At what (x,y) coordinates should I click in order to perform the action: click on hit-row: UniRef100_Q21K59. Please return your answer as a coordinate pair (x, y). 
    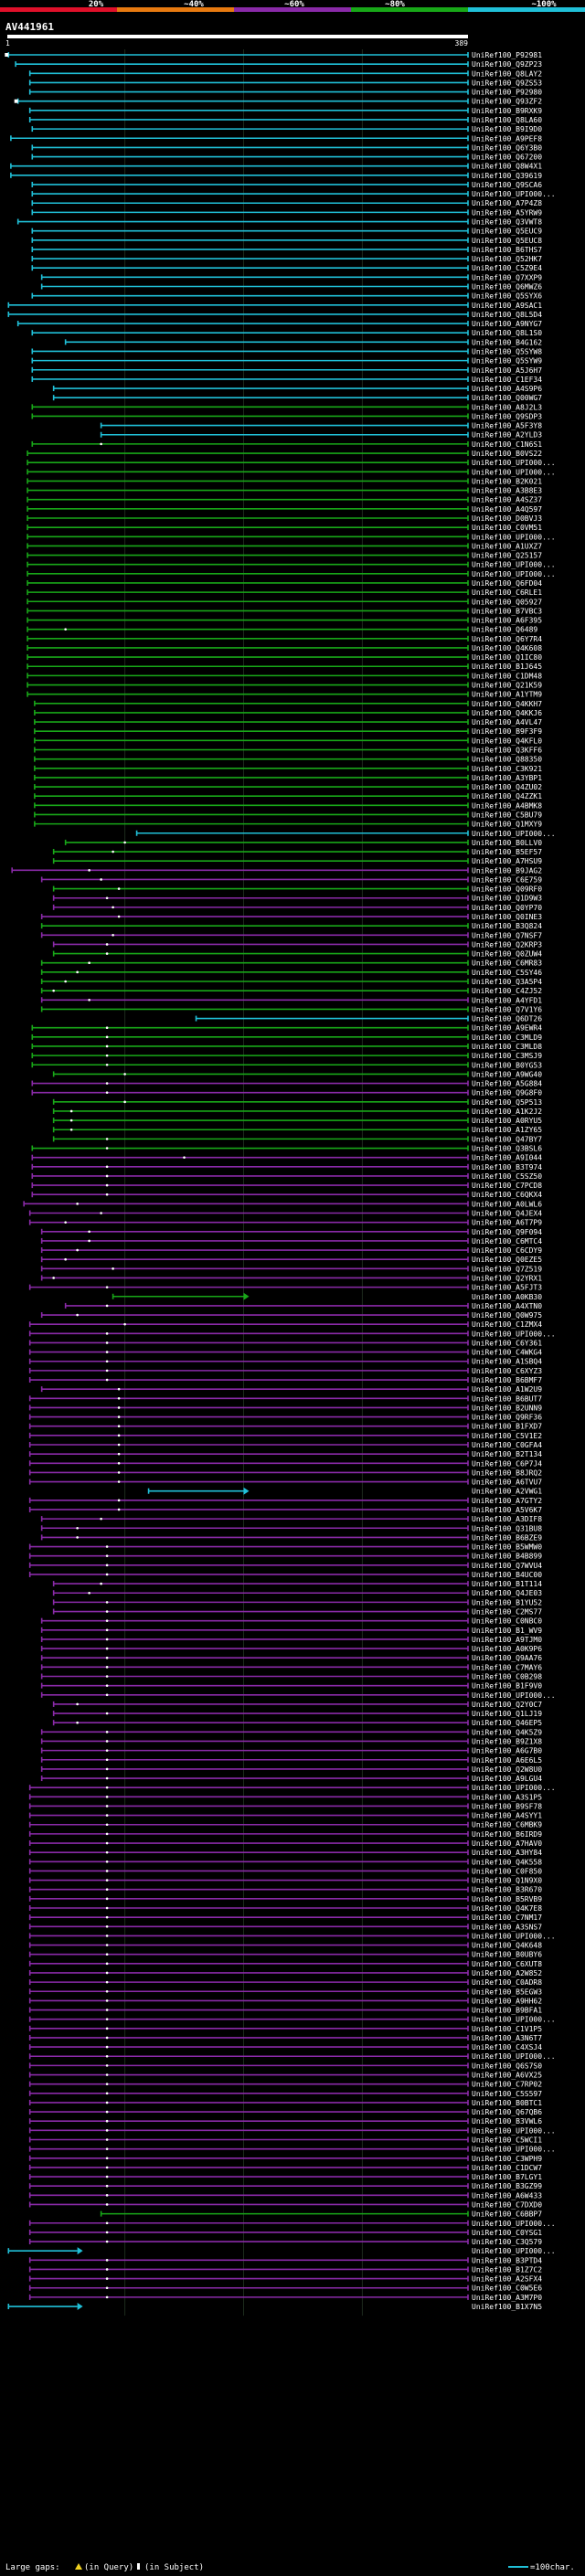
    Looking at the image, I should click on (284, 686).